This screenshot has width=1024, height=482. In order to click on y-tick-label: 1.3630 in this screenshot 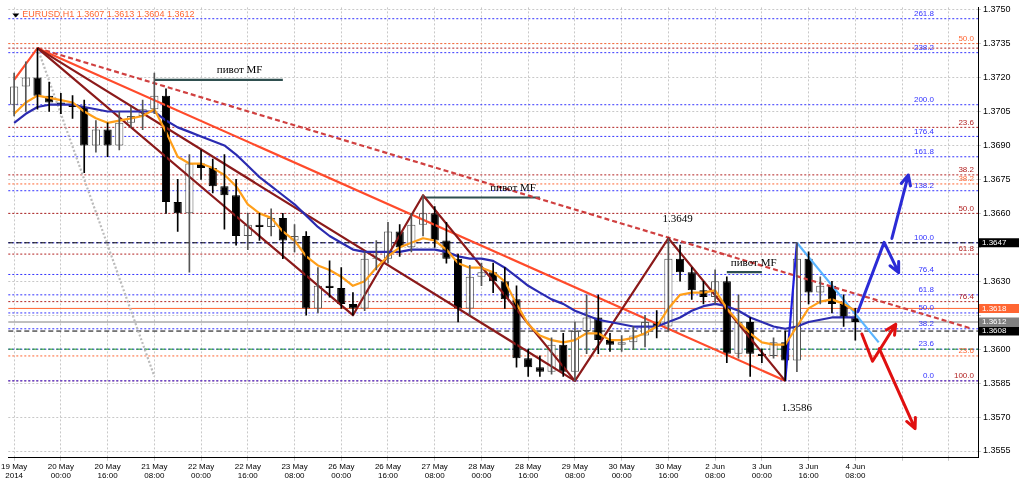, I will do `click(997, 280)`.